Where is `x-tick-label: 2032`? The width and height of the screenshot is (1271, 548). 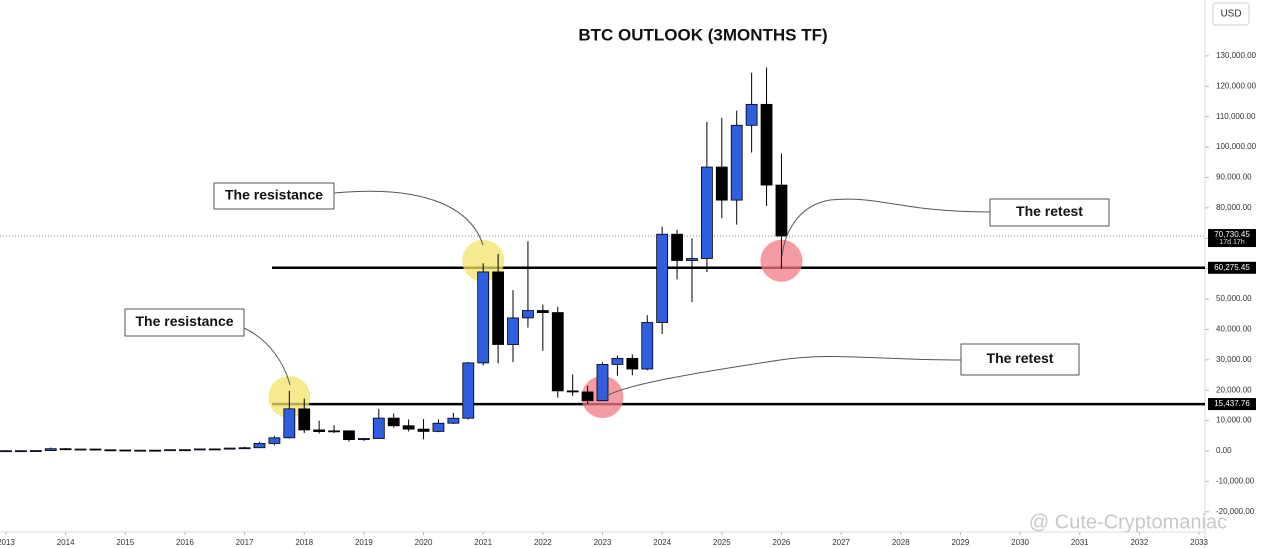
x-tick-label: 2032 is located at coordinates (1139, 542).